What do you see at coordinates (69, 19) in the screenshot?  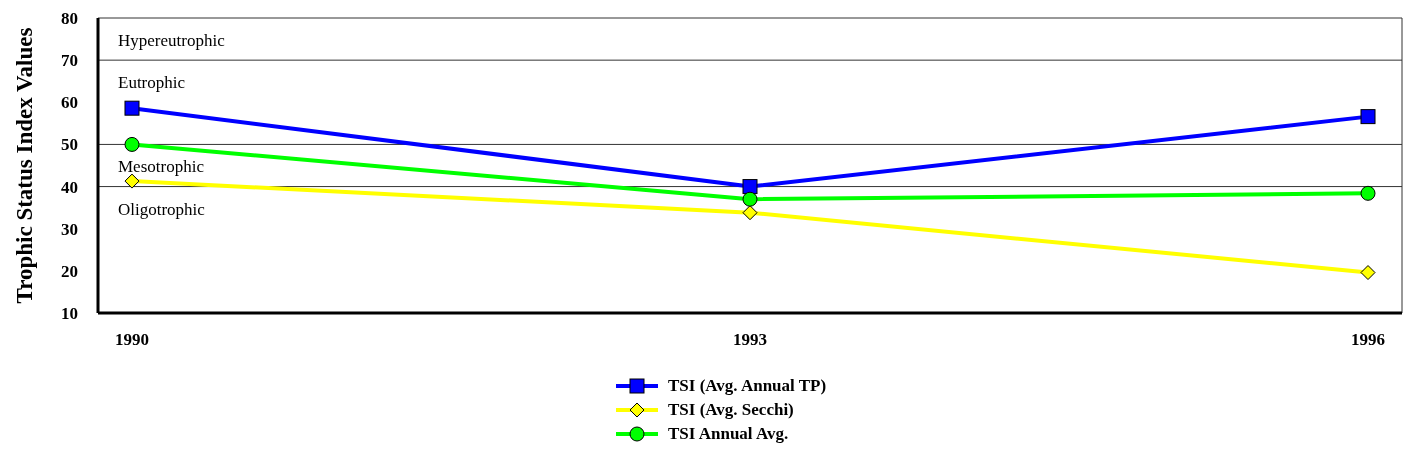 I see `y-tick-label: 80` at bounding box center [69, 19].